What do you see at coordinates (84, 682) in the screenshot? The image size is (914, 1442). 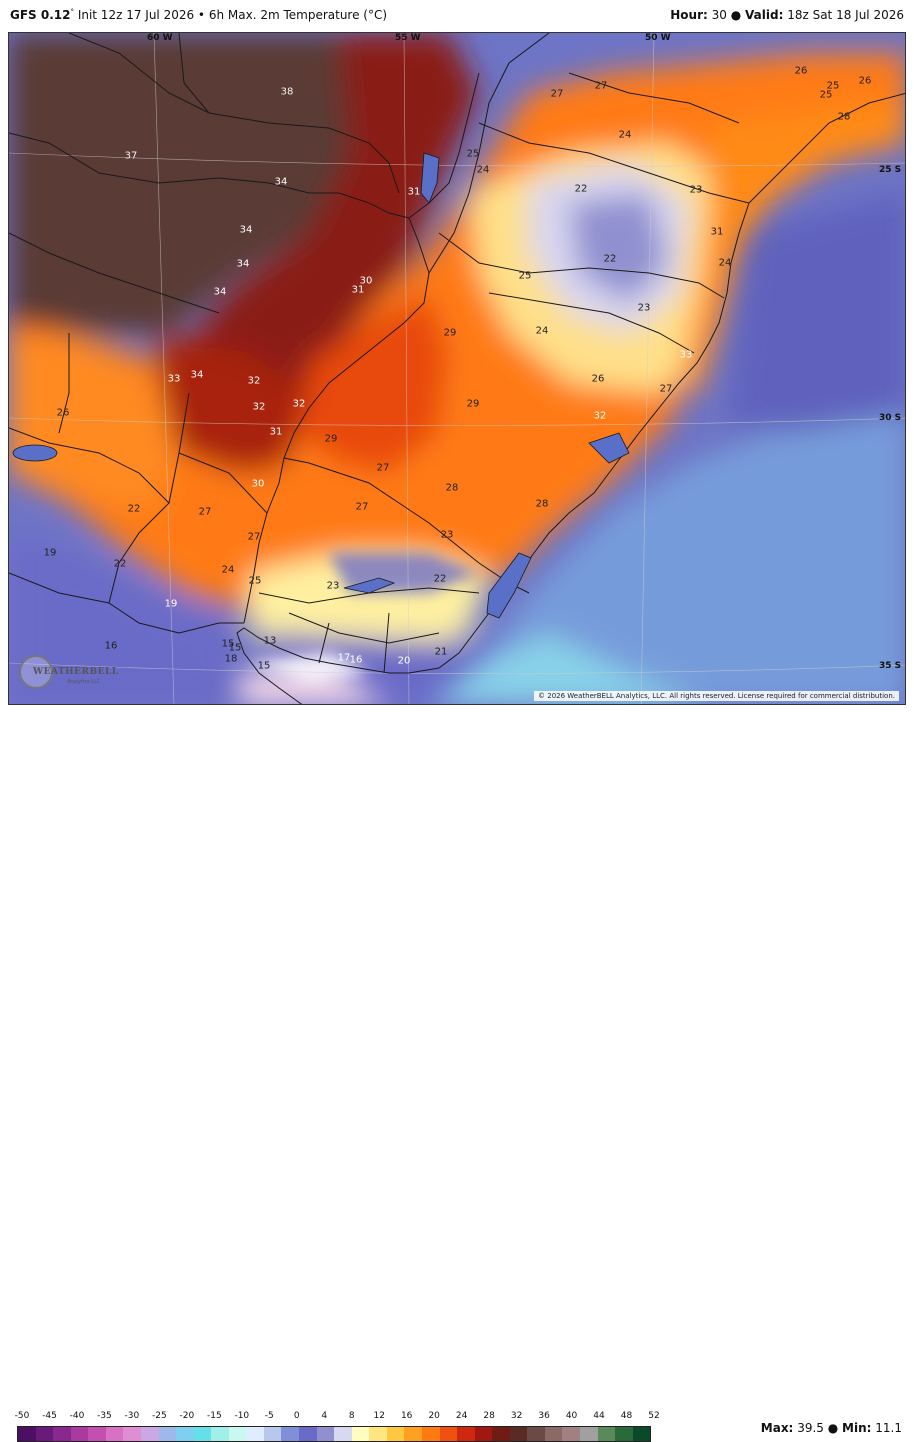 I see `logo-subtext: Analytics LLC` at bounding box center [84, 682].